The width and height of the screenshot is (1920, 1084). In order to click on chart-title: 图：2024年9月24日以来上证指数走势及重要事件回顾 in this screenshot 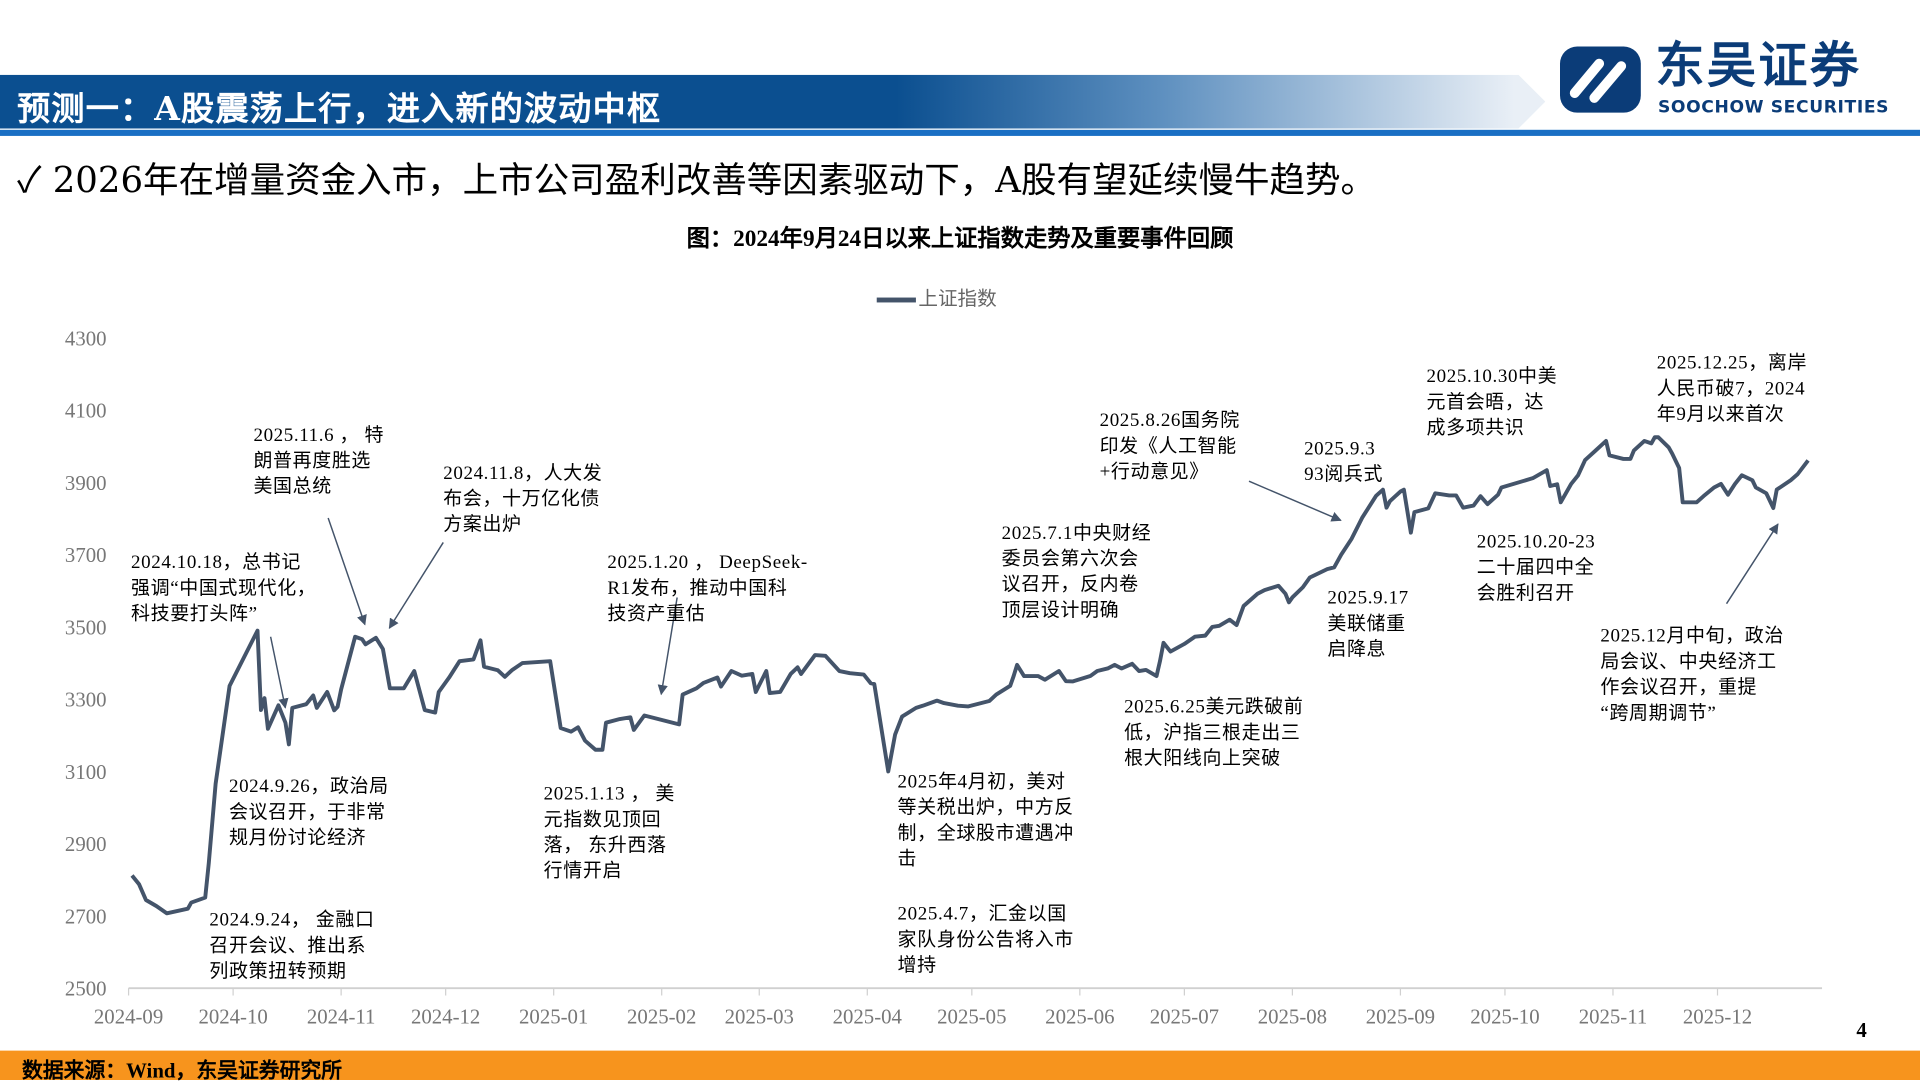, I will do `click(960, 239)`.